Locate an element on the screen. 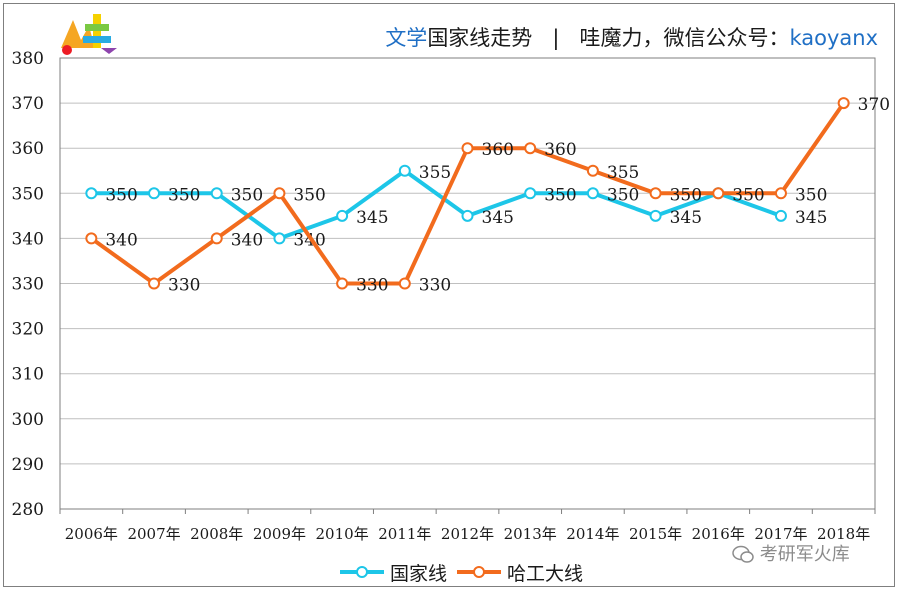  y-tick-label: 310 is located at coordinates (28, 375).